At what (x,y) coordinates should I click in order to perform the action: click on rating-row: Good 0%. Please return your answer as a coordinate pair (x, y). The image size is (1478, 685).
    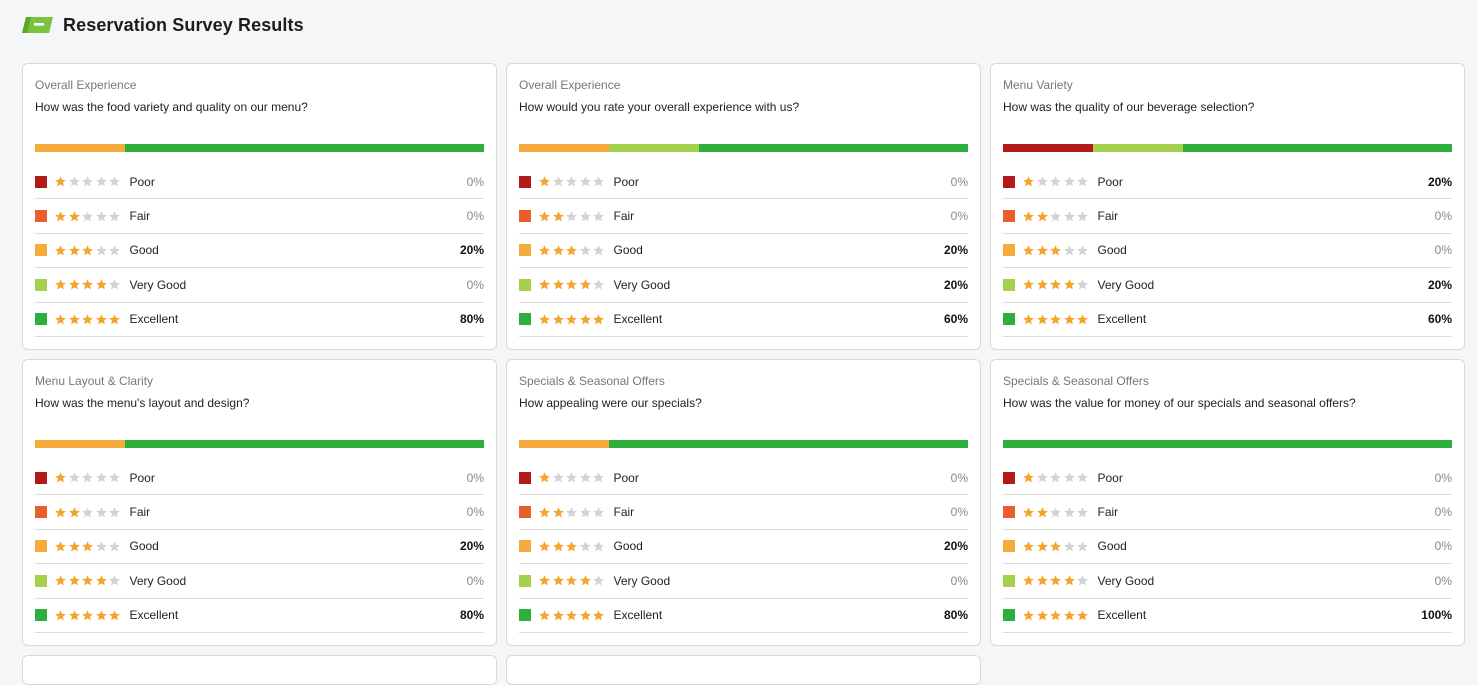
    Looking at the image, I should click on (1227, 547).